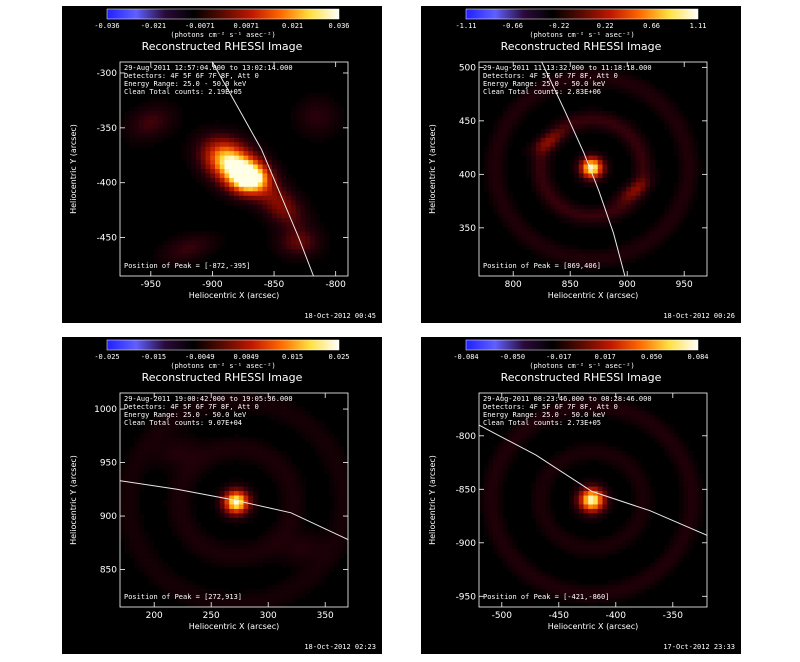 This screenshot has width=800, height=662. I want to click on solar-limb-line, so click(583, 169).